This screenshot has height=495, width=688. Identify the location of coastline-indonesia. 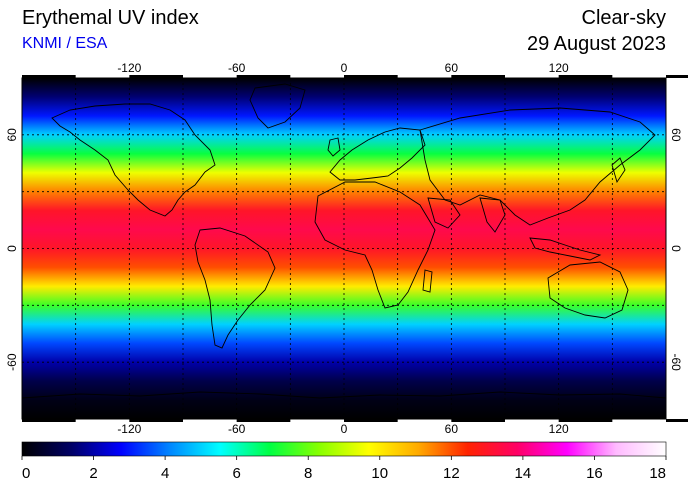
(565, 249).